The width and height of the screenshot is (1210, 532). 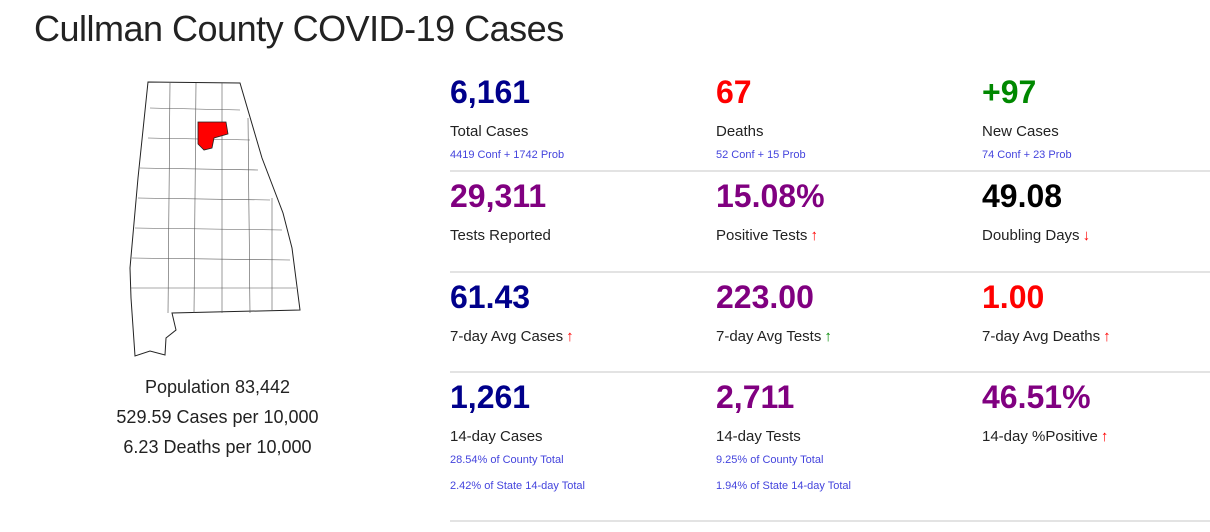 What do you see at coordinates (507, 460) in the screenshot?
I see `stat-detail-link: 28.54% of County Total` at bounding box center [507, 460].